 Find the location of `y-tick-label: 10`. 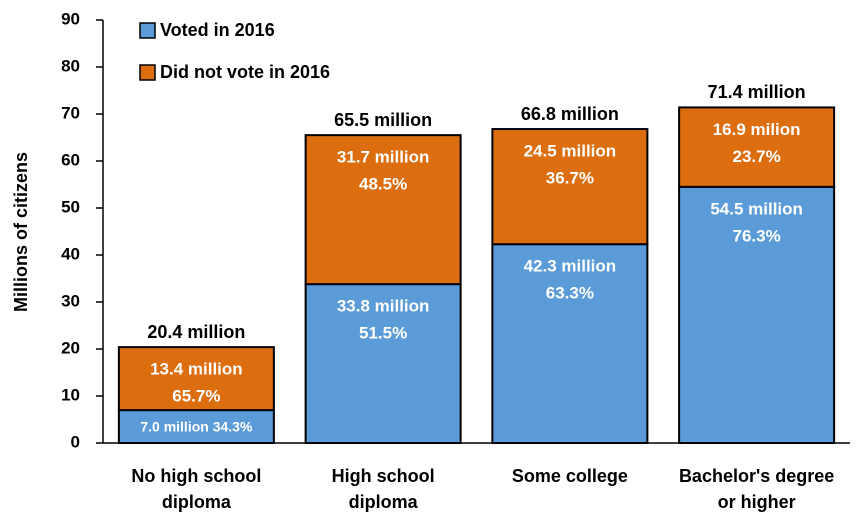

y-tick-label: 10 is located at coordinates (70, 394).